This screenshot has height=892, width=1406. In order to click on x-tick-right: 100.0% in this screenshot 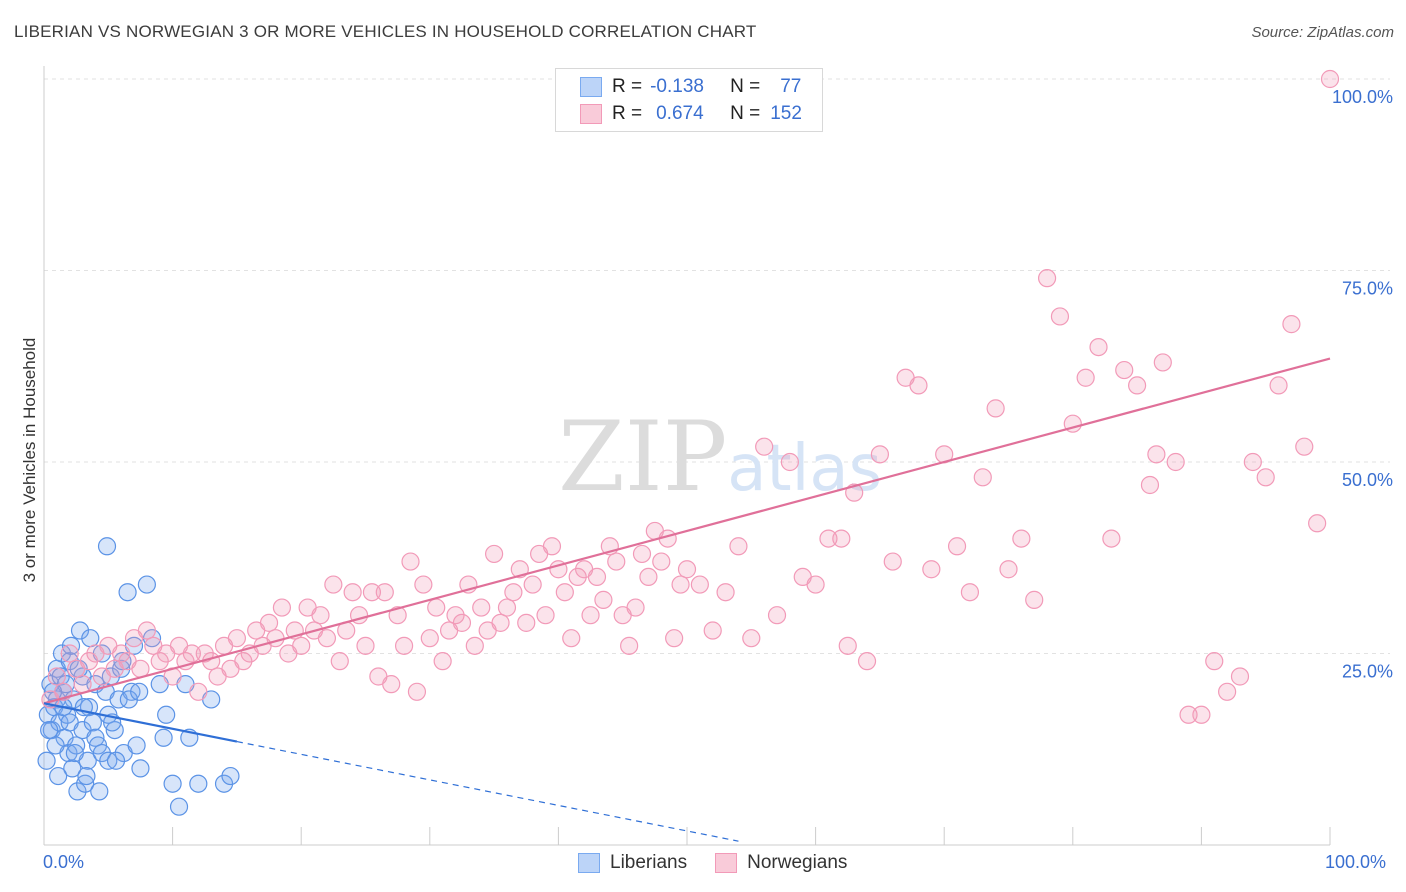, I will do `click(1356, 862)`.